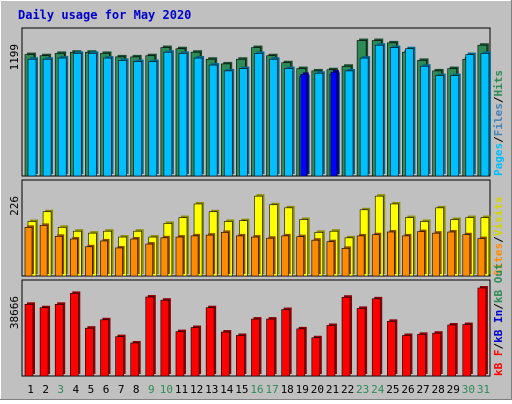 This screenshot has height=404, width=512. I want to click on x-tick-label-8: 8, so click(136, 389).